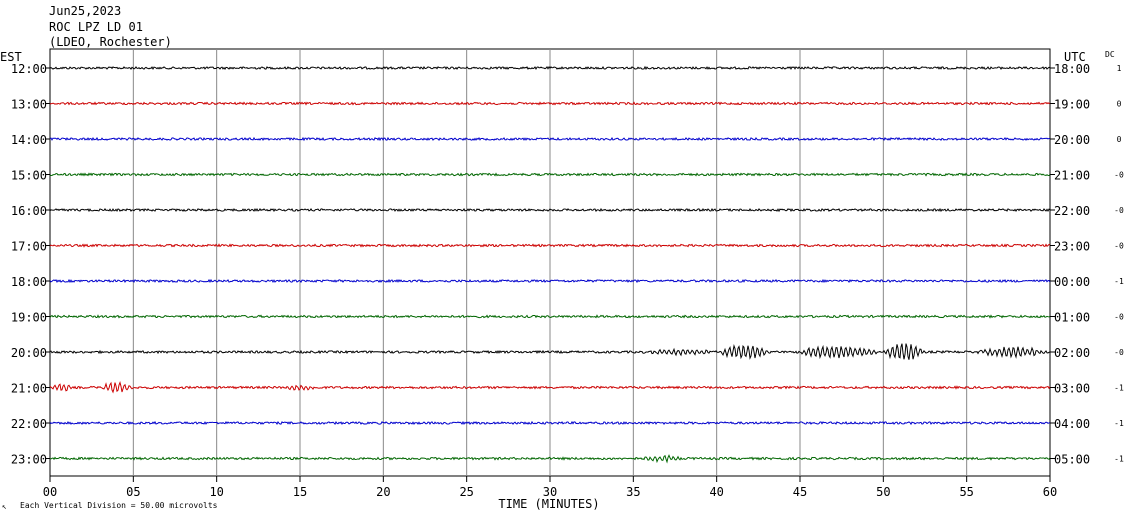  I want to click on scale-icon: ↖, so click(4, 506).